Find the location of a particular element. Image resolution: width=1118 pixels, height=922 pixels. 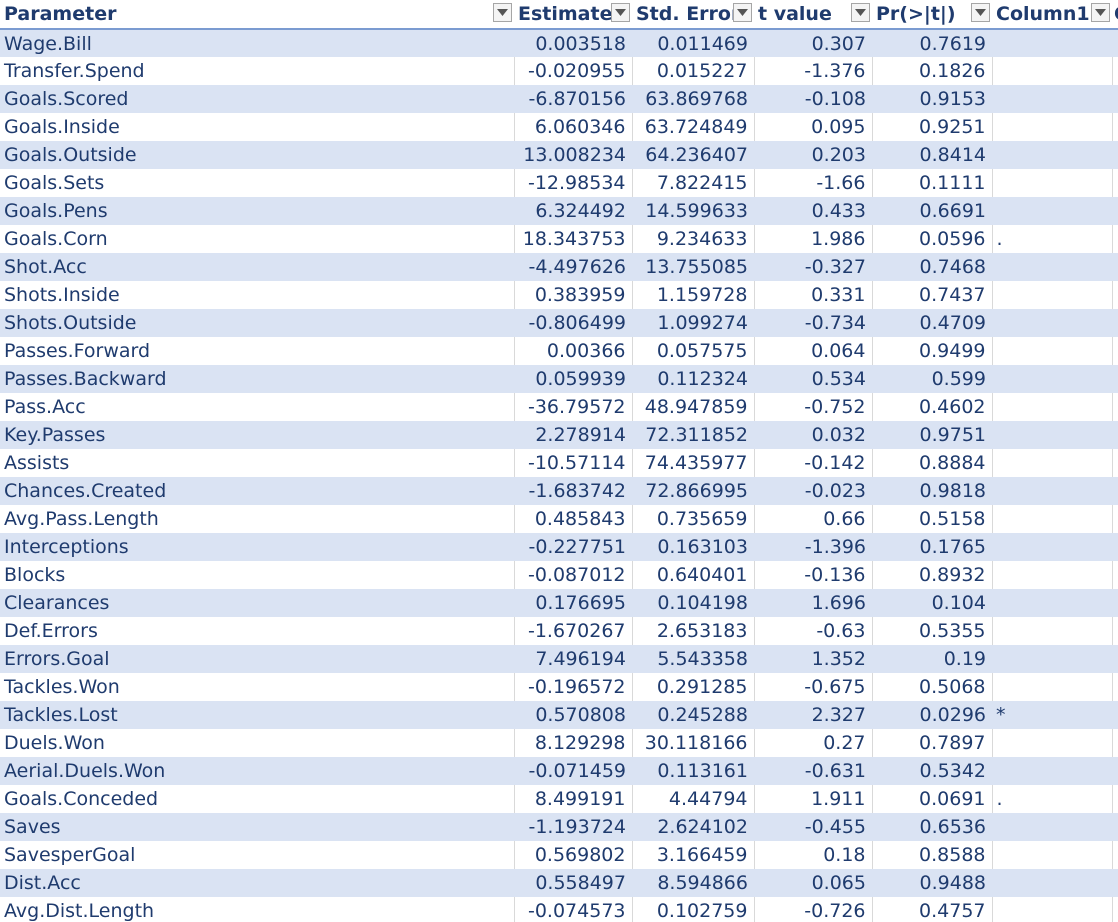

cell-p-value: 0.599 is located at coordinates (932, 379).